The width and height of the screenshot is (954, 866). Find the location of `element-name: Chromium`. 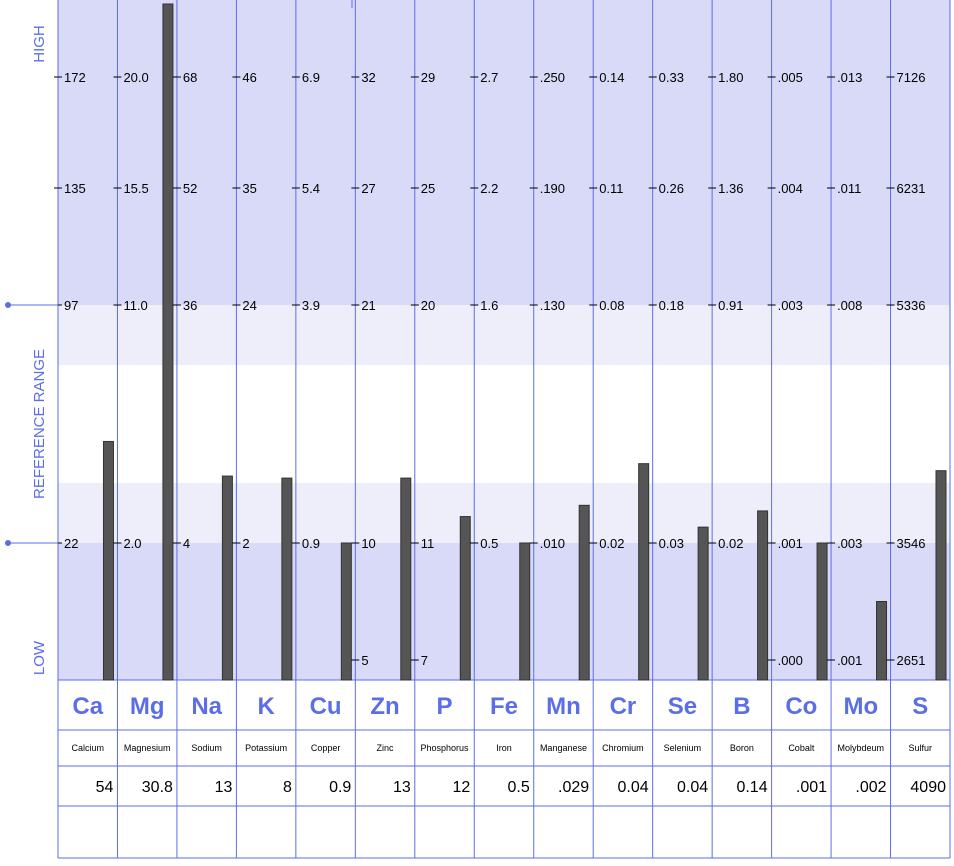

element-name: Chromium is located at coordinates (623, 748).